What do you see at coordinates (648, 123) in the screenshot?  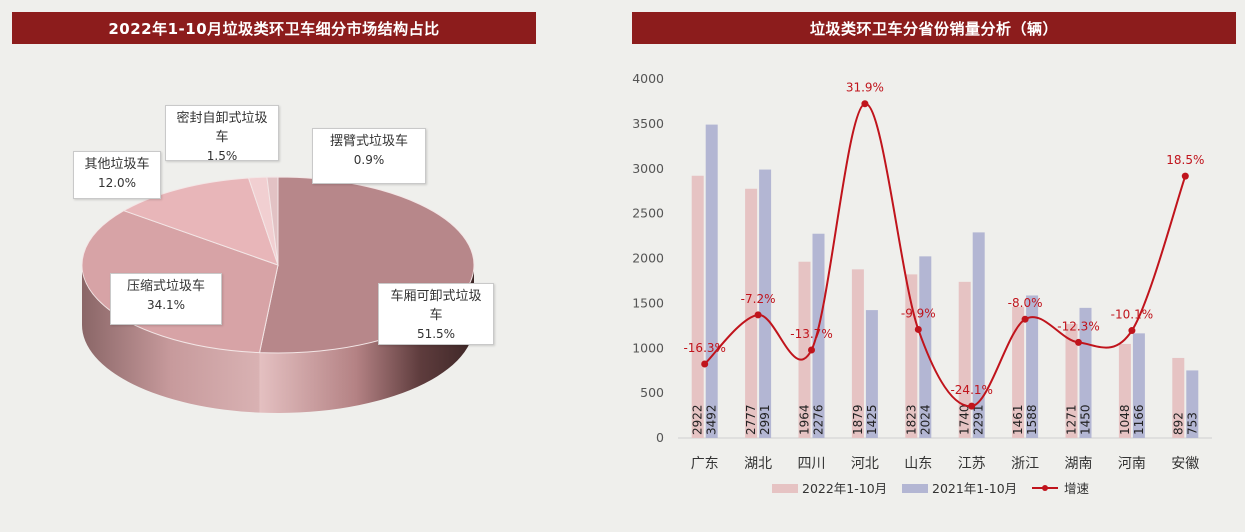 I see `y-tick-label: 3500` at bounding box center [648, 123].